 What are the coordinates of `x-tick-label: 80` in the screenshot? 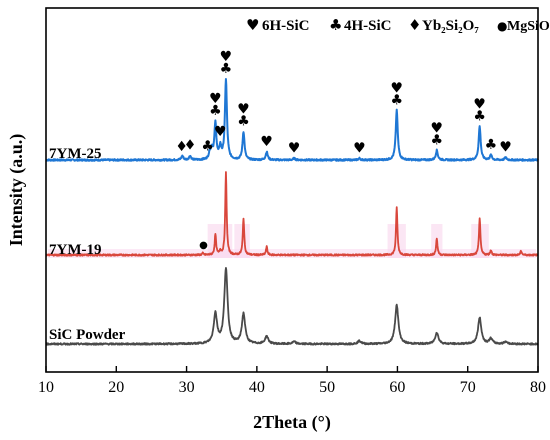 It's located at (538, 387).